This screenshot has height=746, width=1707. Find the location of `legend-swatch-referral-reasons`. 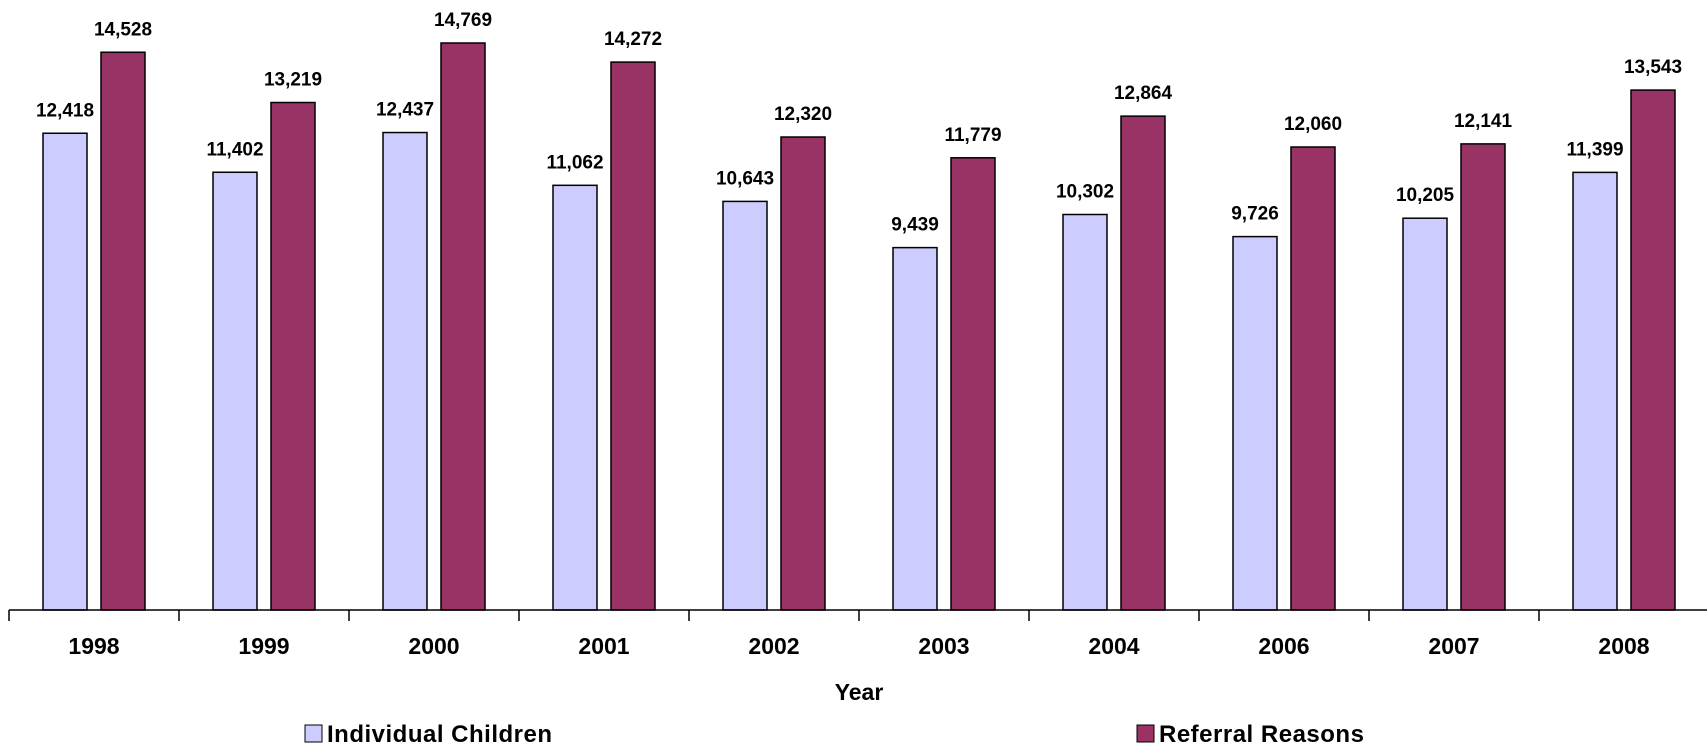

legend-swatch-referral-reasons is located at coordinates (1145, 733).